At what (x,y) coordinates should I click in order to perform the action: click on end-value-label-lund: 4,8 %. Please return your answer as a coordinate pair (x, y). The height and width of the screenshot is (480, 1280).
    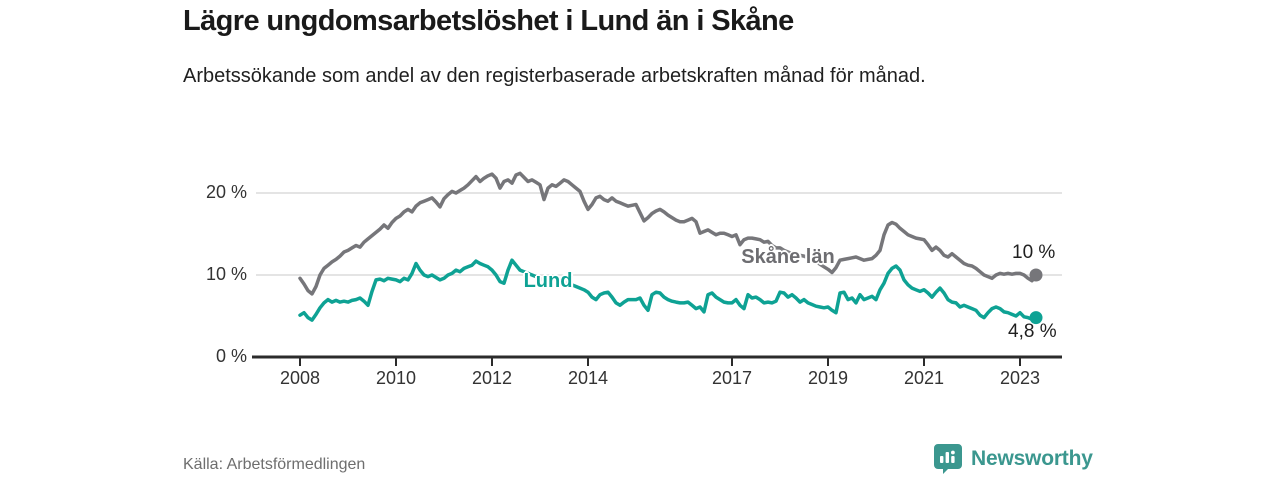
    Looking at the image, I should click on (1032, 331).